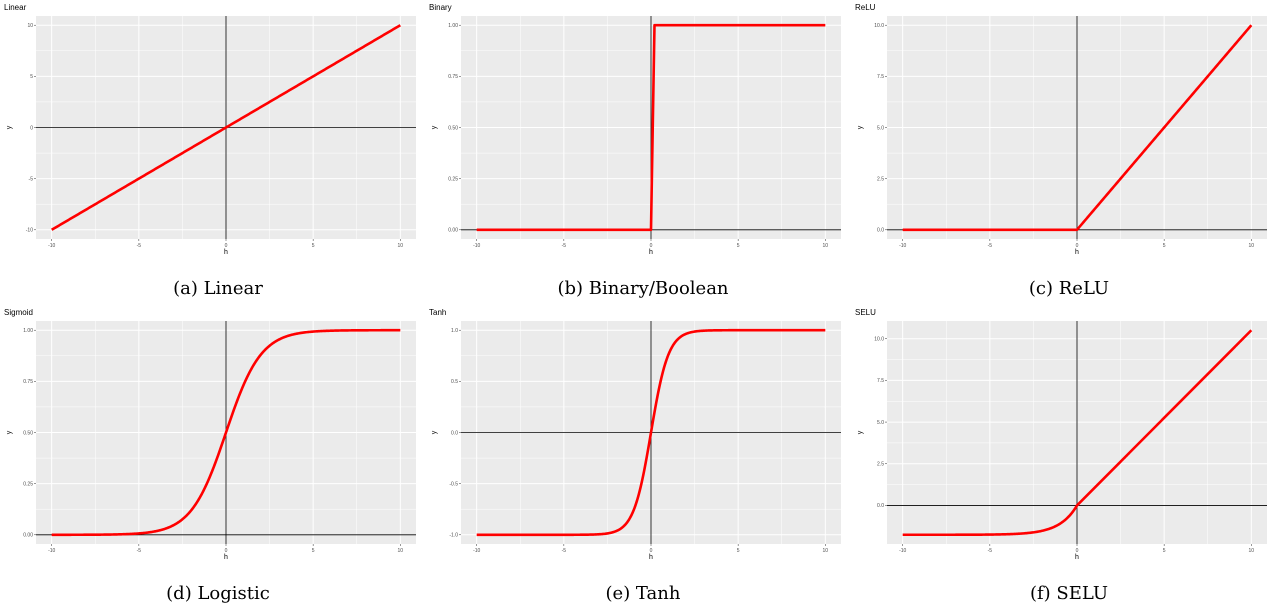 The image size is (1274, 607). What do you see at coordinates (31, 128) in the screenshot?
I see `y-tick-label: 0` at bounding box center [31, 128].